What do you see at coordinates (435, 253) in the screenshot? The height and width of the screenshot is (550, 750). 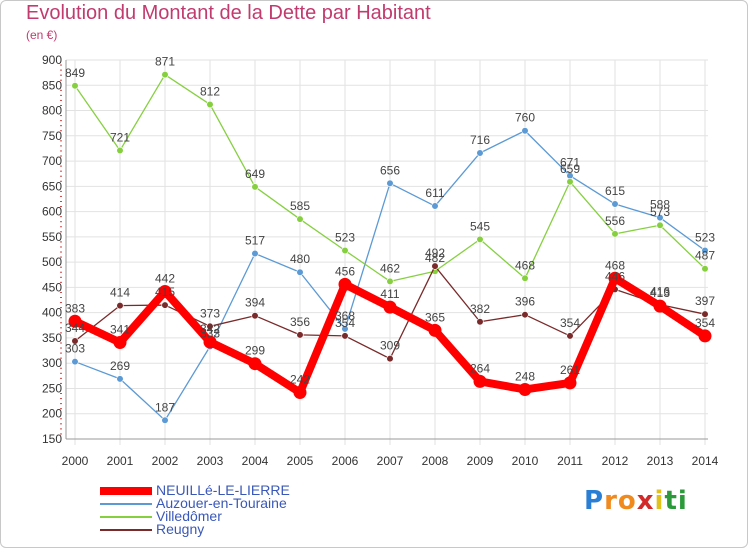 I see `data-label: 492` at bounding box center [435, 253].